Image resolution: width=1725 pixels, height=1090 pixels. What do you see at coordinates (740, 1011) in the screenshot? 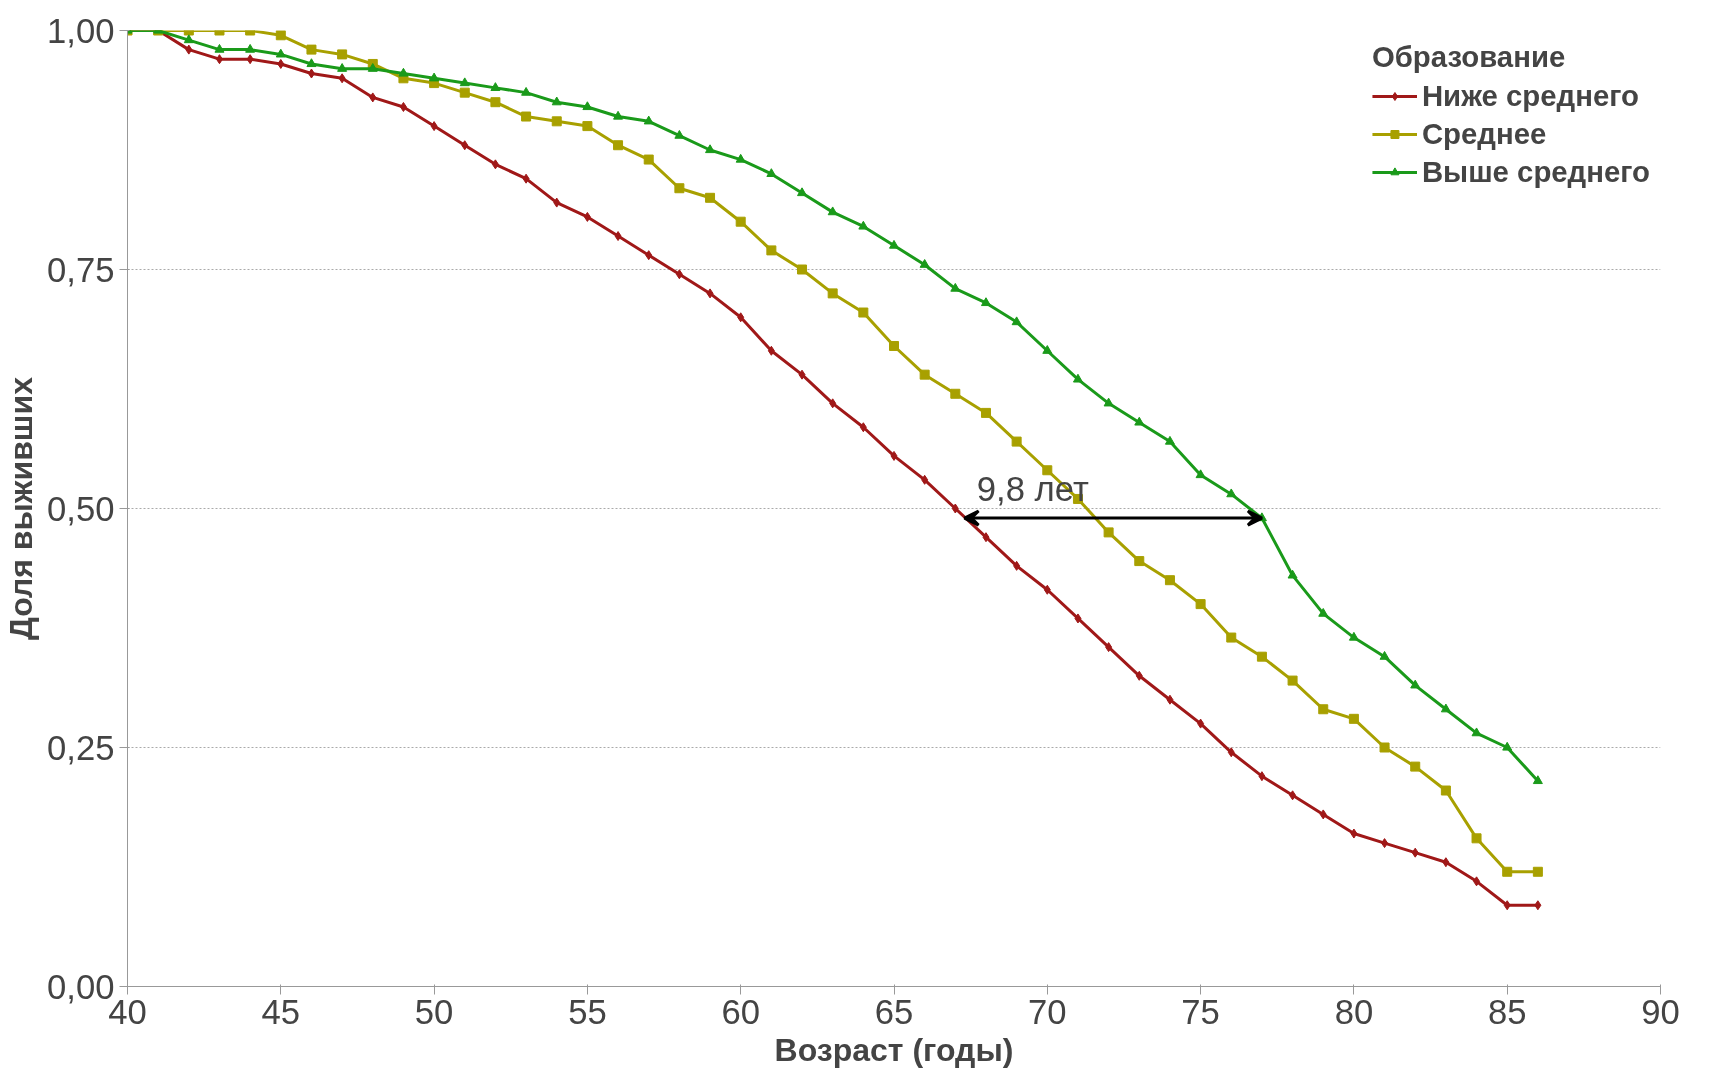
I see `x-tick-label: 60` at bounding box center [740, 1011].